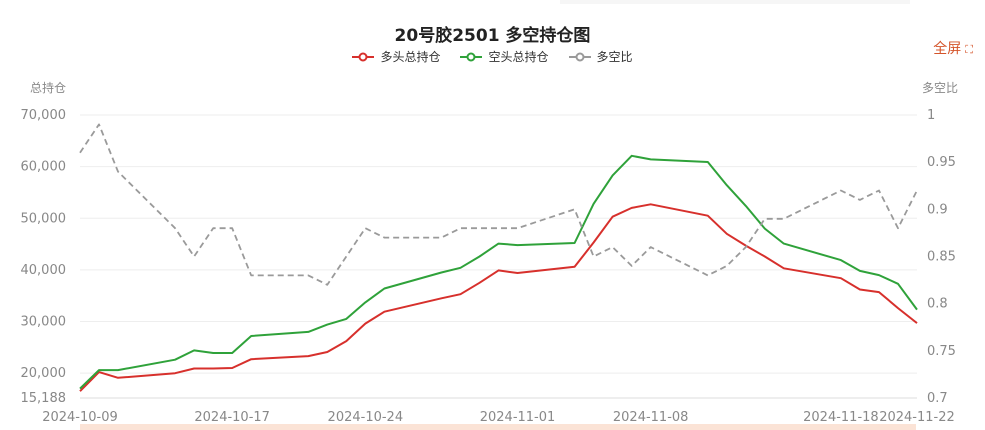 The image size is (985, 430). What do you see at coordinates (48, 88) in the screenshot?
I see `y-left-axis-label: 总持仓` at bounding box center [48, 88].